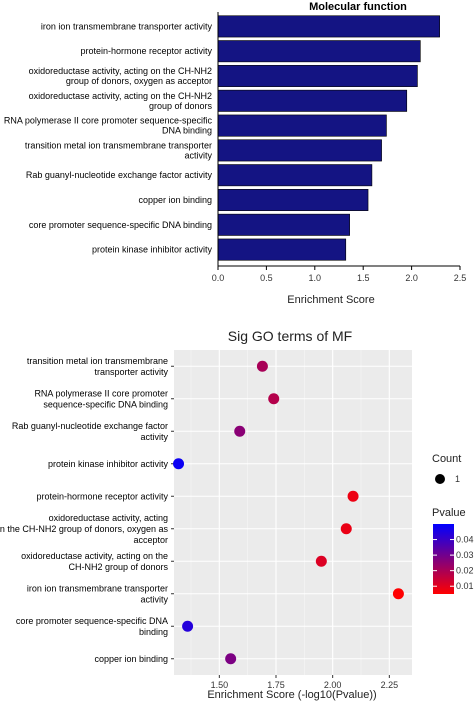  I want to click on bar-x-tick-label: 0.0, so click(218, 278).